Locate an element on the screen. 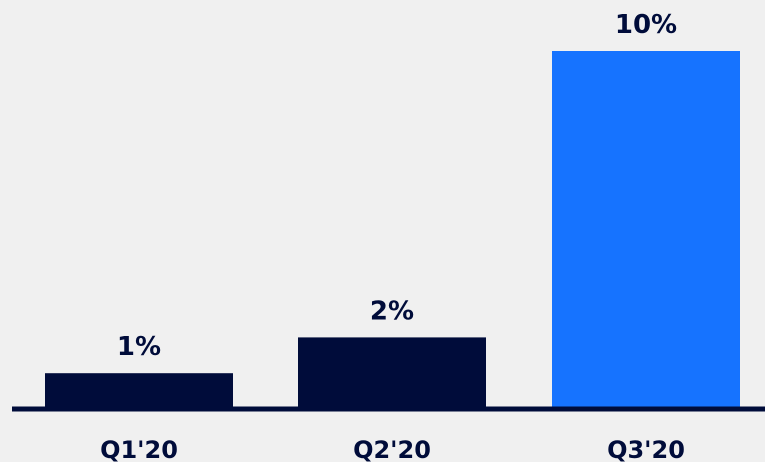 This screenshot has width=765, height=462. x-tick-labels-group: Q1'20 Q2'20 Q3'20 is located at coordinates (392, 449).